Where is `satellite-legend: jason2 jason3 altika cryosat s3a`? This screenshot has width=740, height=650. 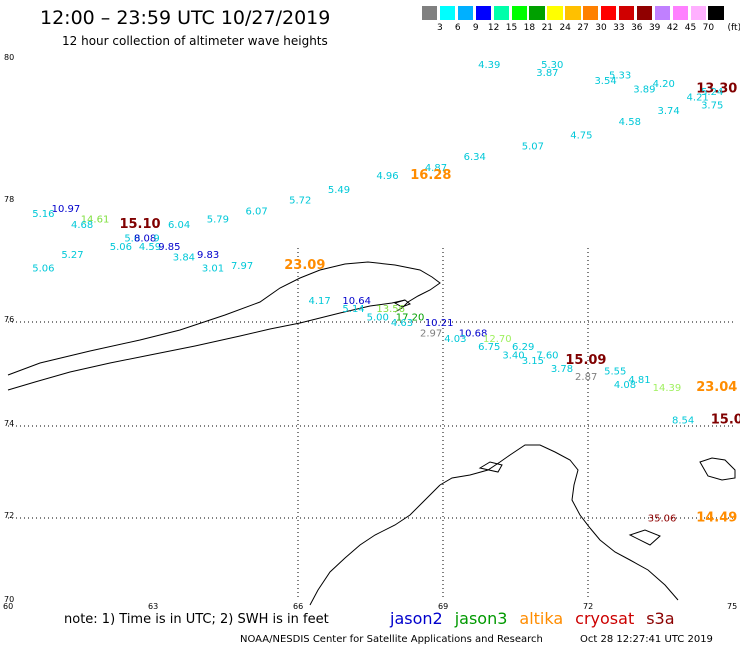 satellite-legend: jason2 jason3 altika cryosat s3a is located at coordinates (538, 618).